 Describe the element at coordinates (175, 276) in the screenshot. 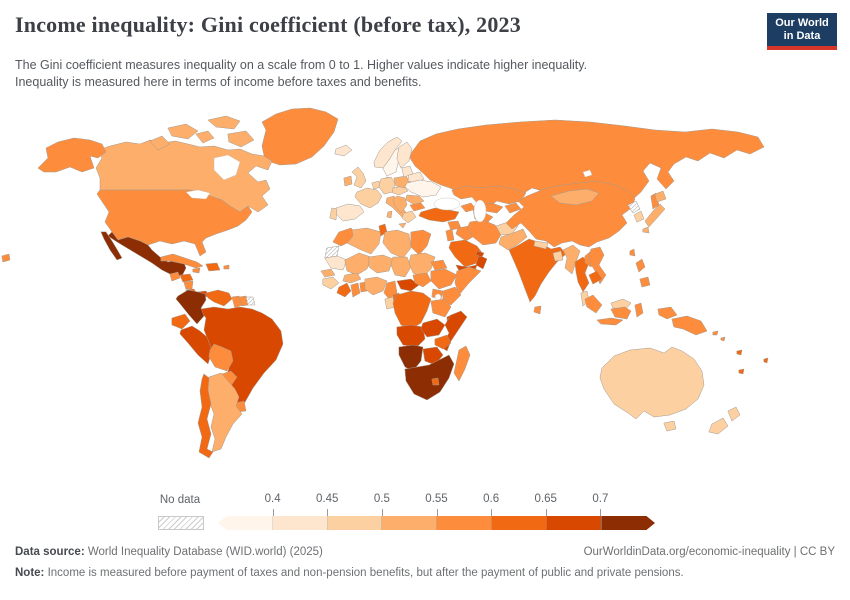

I see `country-guatemala` at that location.